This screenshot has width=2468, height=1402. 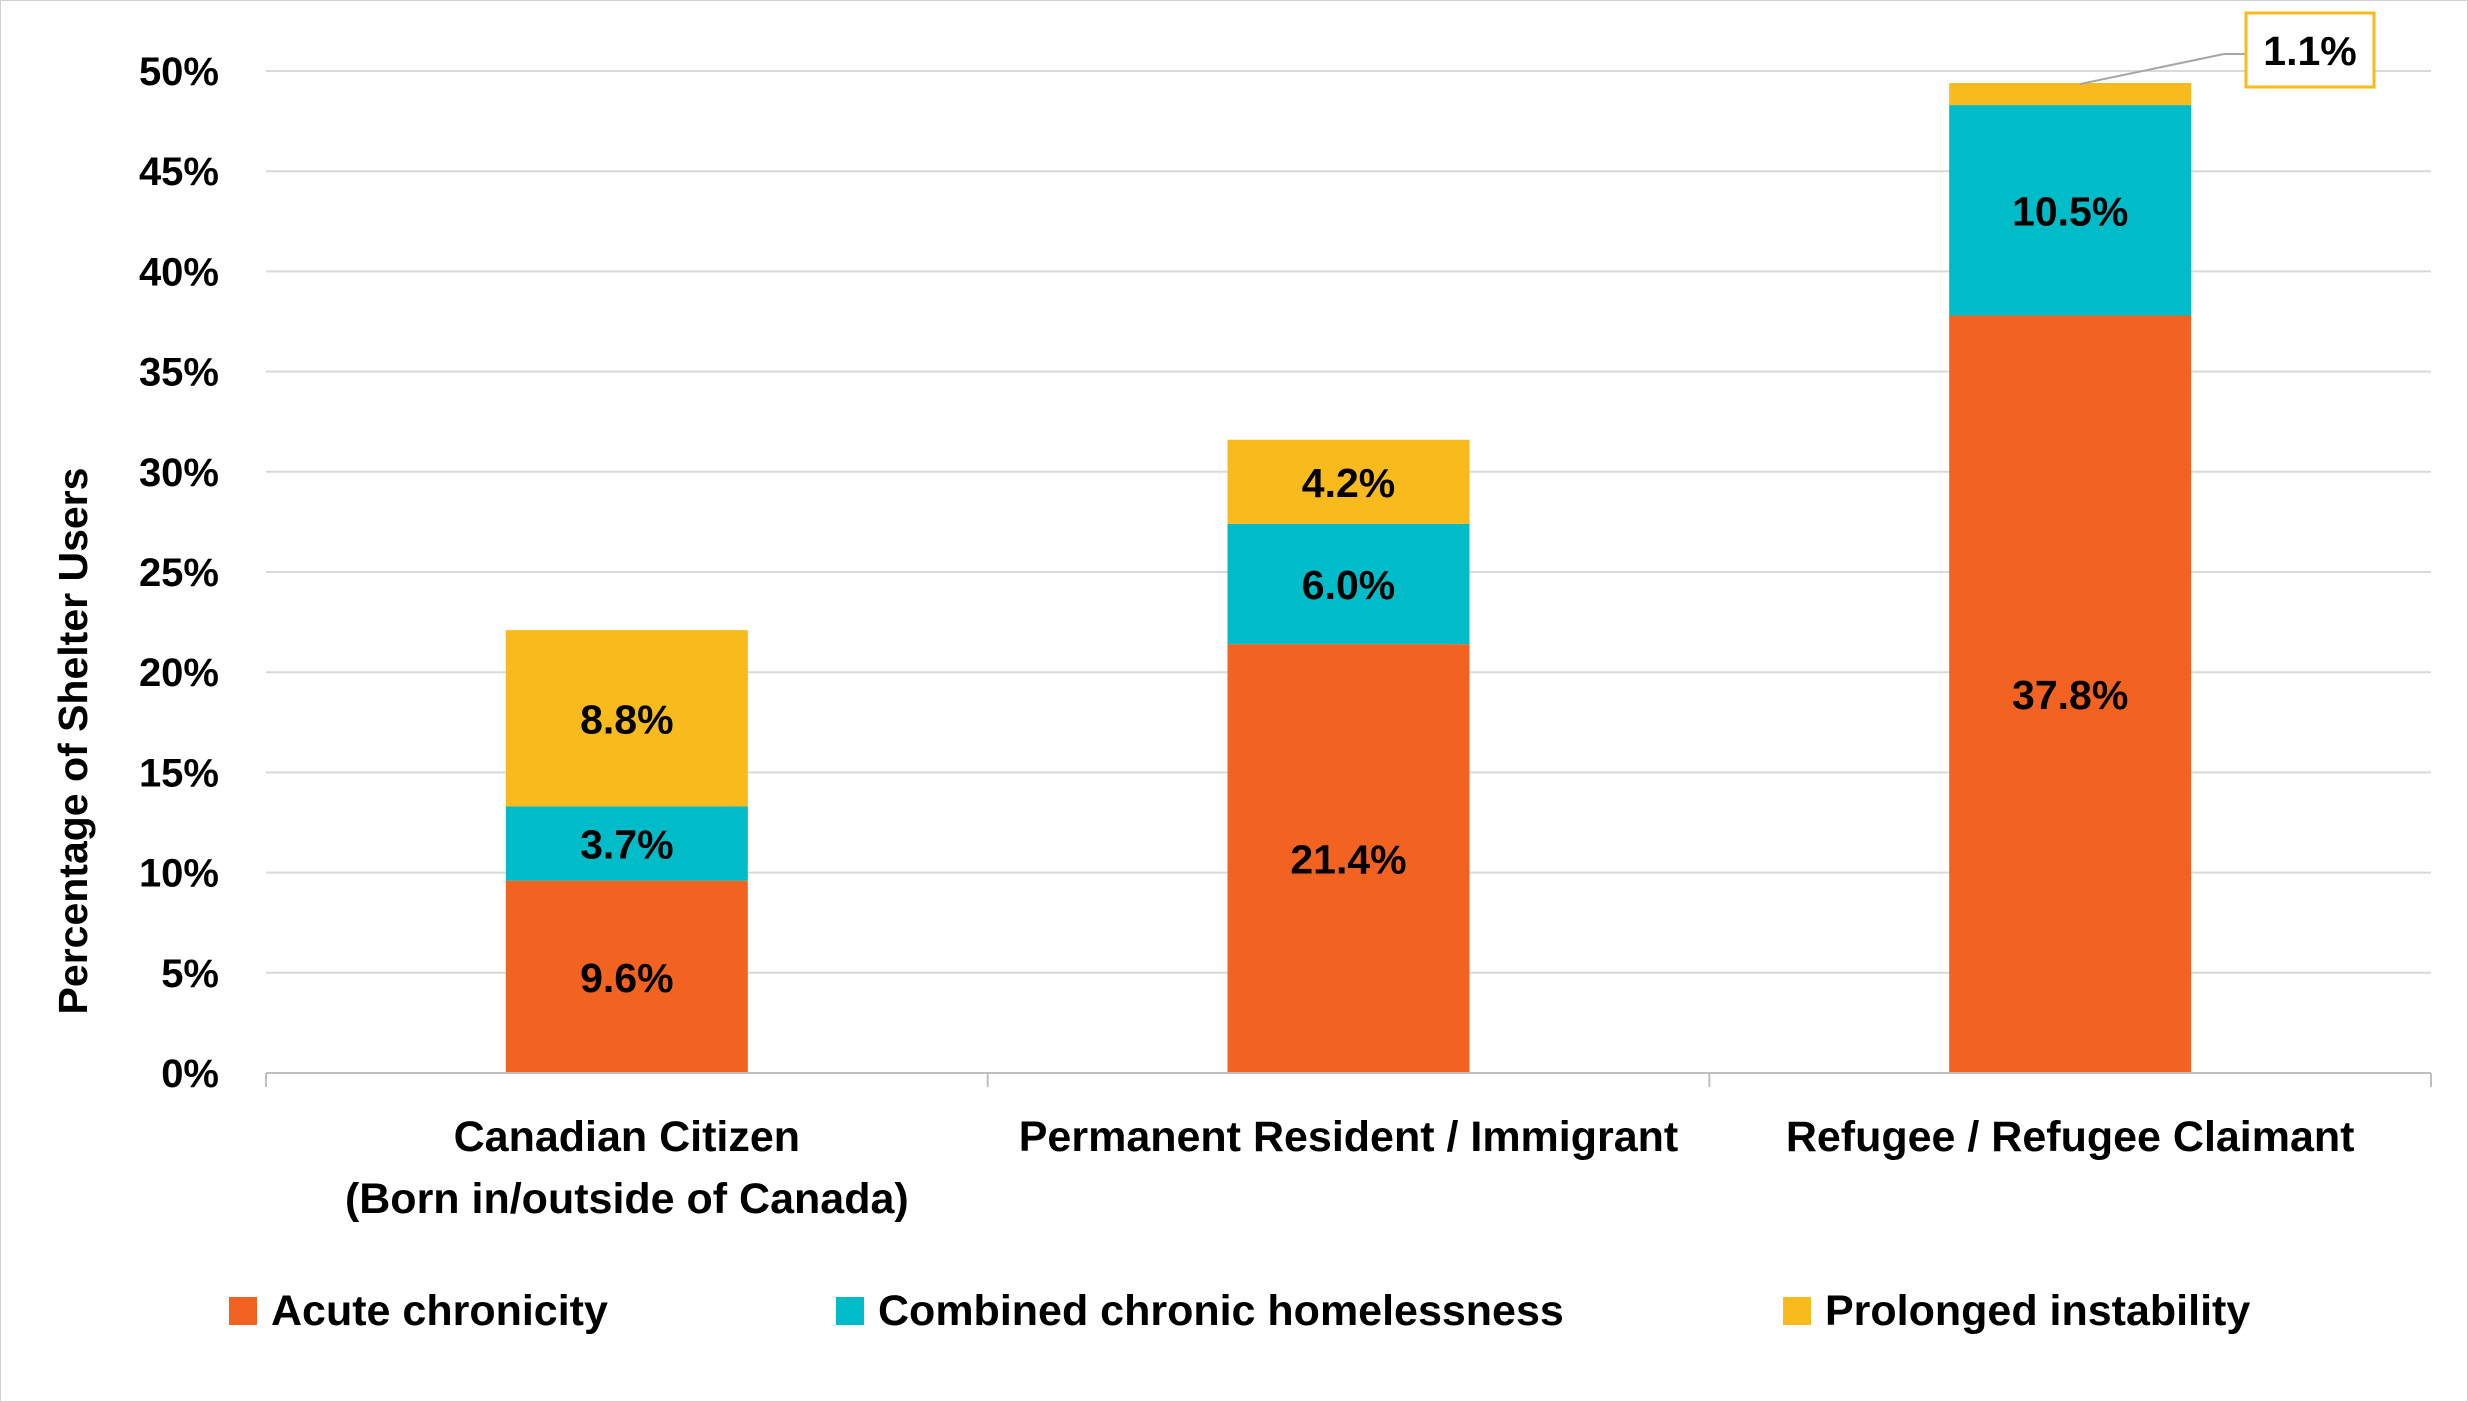 What do you see at coordinates (179, 172) in the screenshot?
I see `y-tick-label: 45%` at bounding box center [179, 172].